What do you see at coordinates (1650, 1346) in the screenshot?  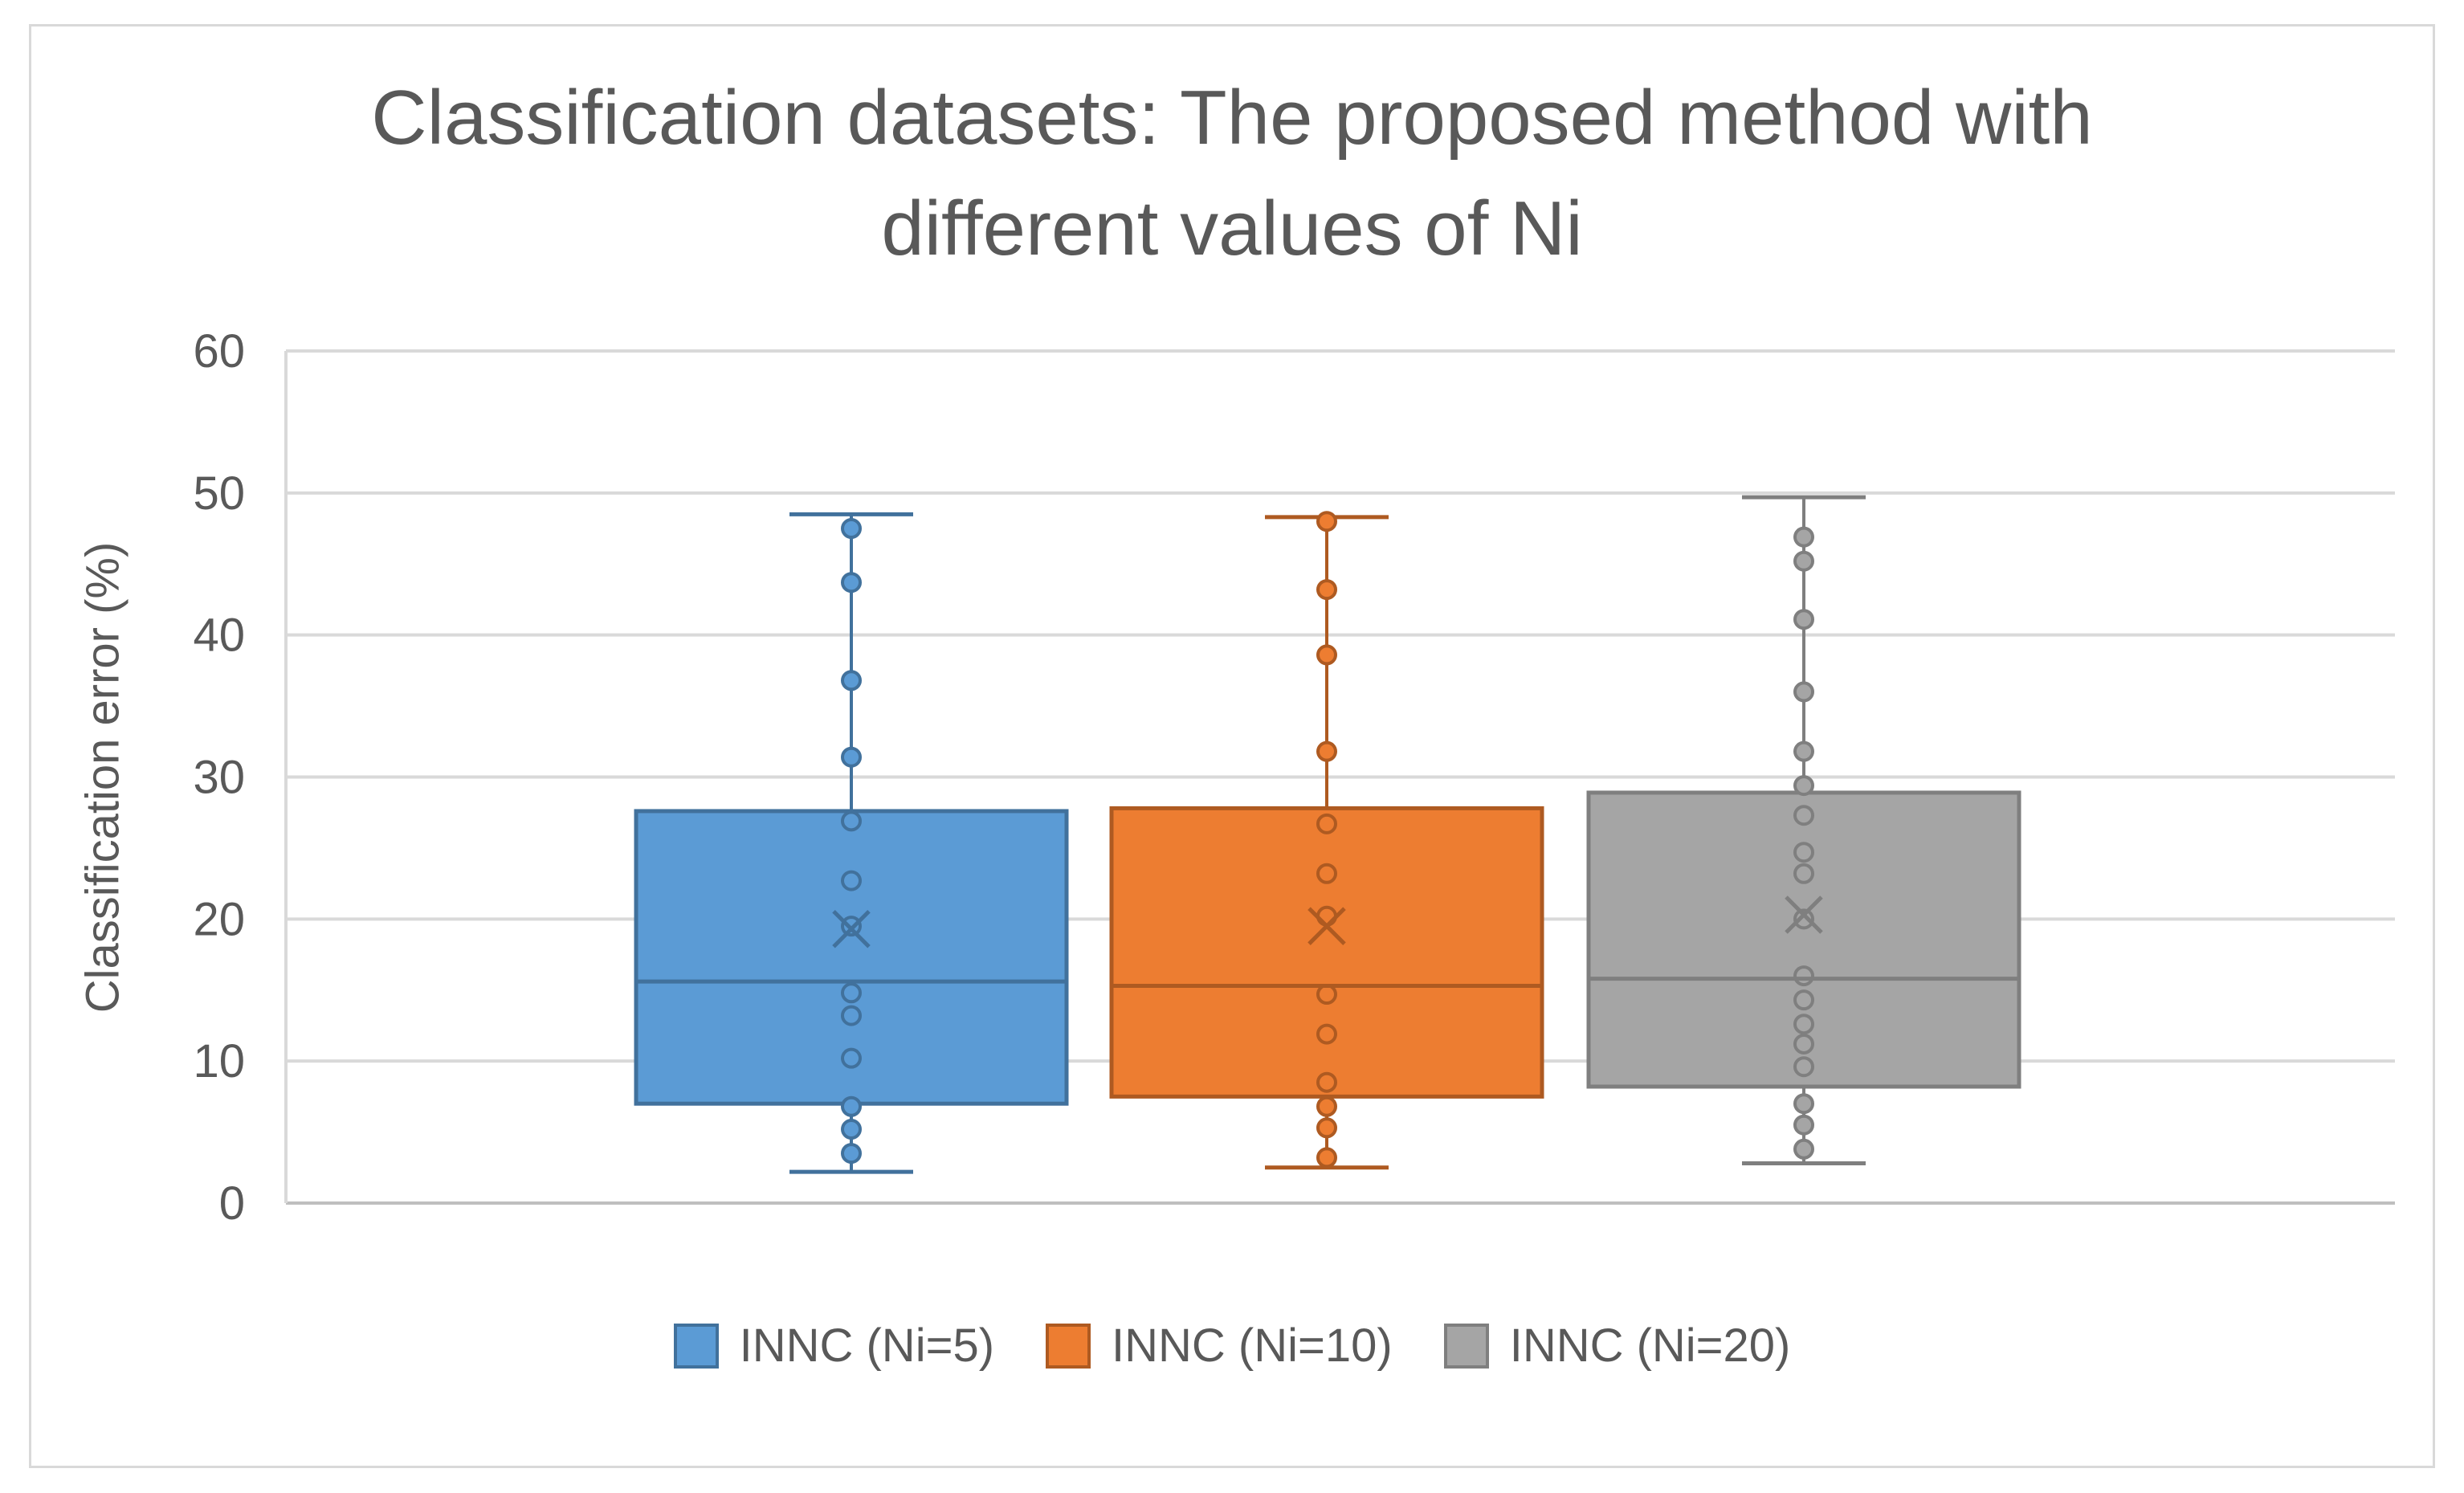 I see `legend-label: INNC (Ni=20)` at bounding box center [1650, 1346].